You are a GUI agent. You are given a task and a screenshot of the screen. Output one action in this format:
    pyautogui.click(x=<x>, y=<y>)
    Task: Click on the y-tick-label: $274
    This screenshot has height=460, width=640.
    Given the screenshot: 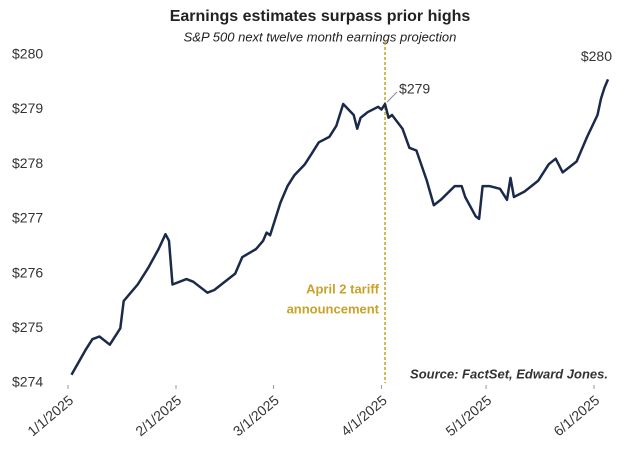 What is the action you would take?
    pyautogui.click(x=27, y=382)
    